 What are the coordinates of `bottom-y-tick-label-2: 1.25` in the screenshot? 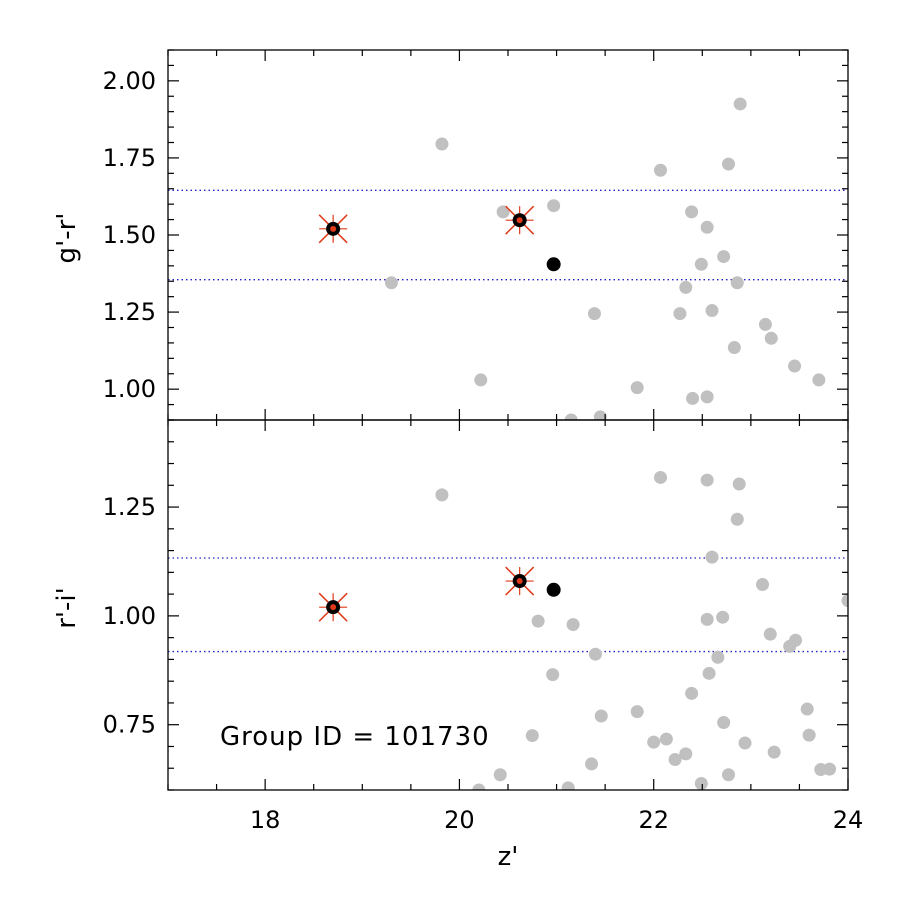 It's located at (129, 507).